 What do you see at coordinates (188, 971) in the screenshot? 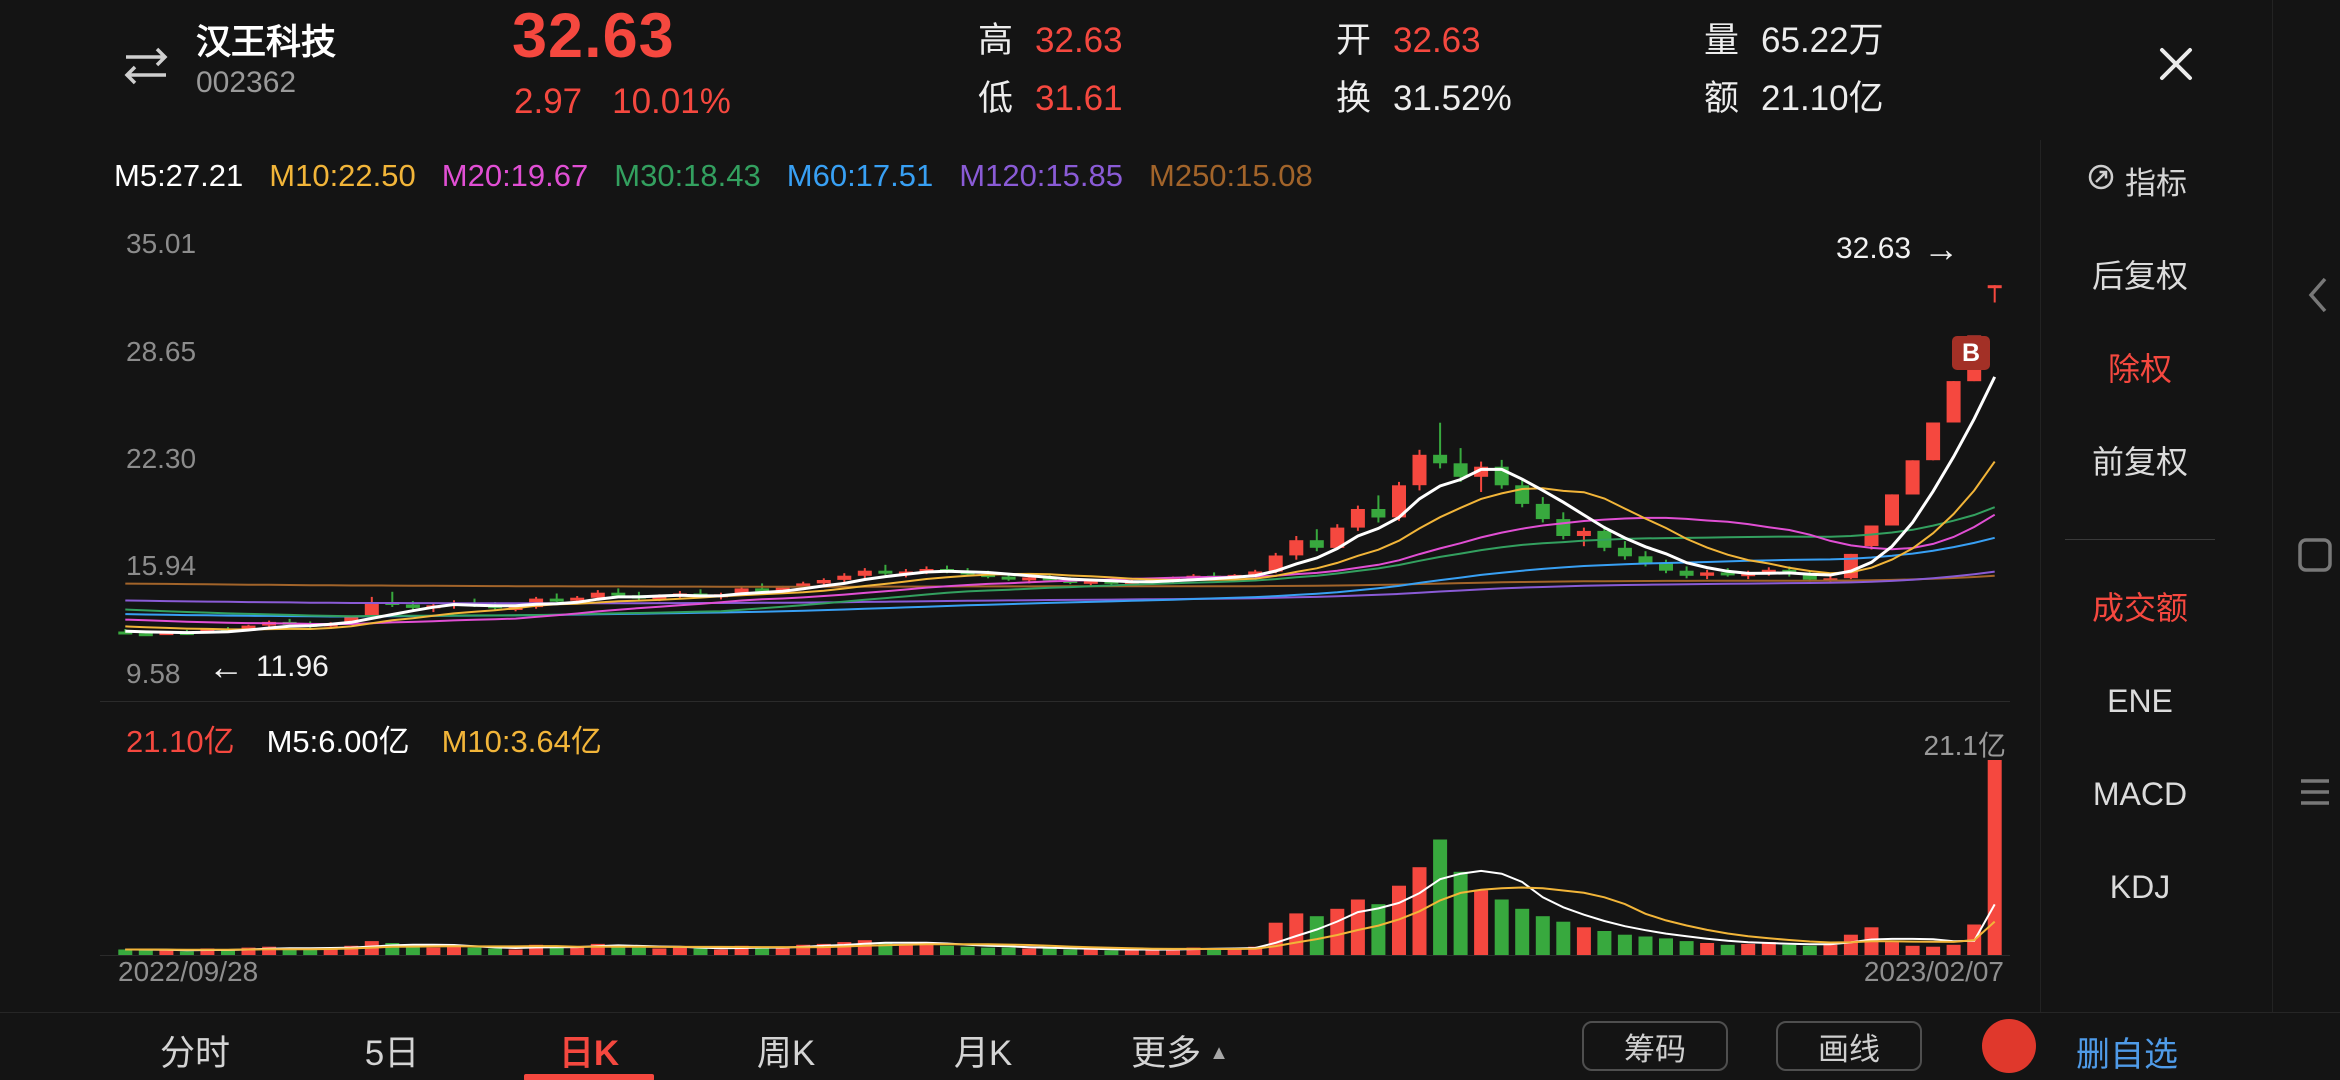
I see `date-start: 2022/09/28` at bounding box center [188, 971].